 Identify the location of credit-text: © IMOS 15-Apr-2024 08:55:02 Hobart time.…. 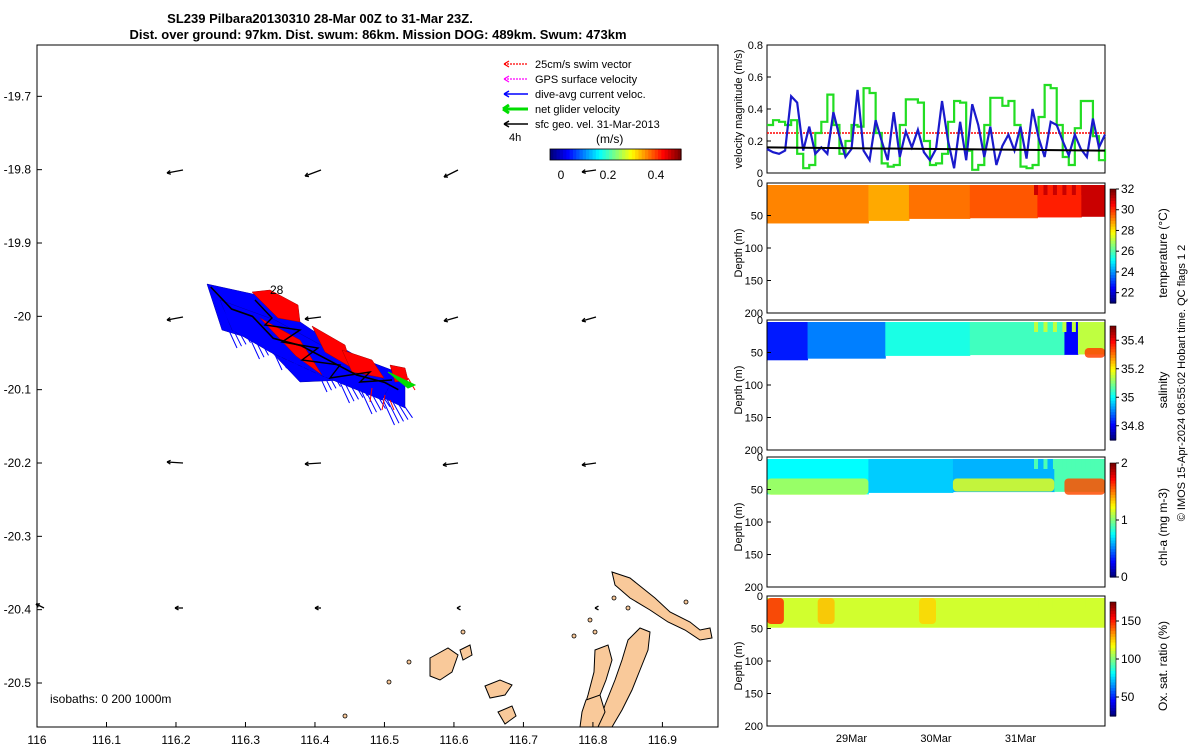
(1182, 383).